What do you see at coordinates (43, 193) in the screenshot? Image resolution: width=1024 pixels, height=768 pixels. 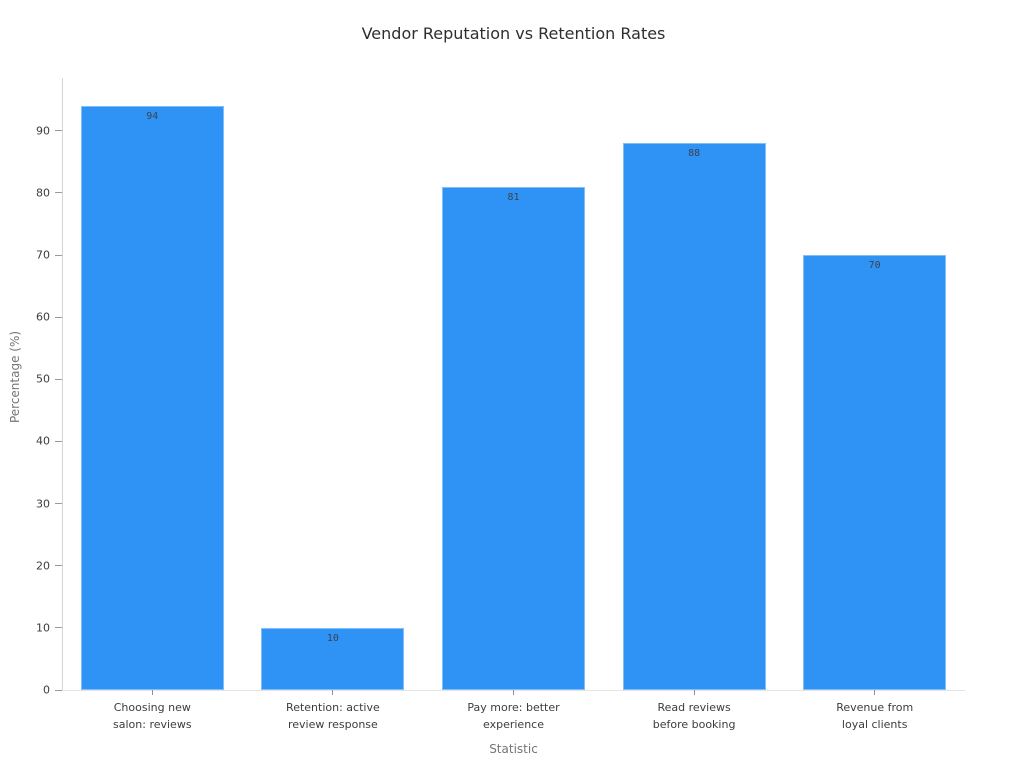 I see `y-tick-label: 80` at bounding box center [43, 193].